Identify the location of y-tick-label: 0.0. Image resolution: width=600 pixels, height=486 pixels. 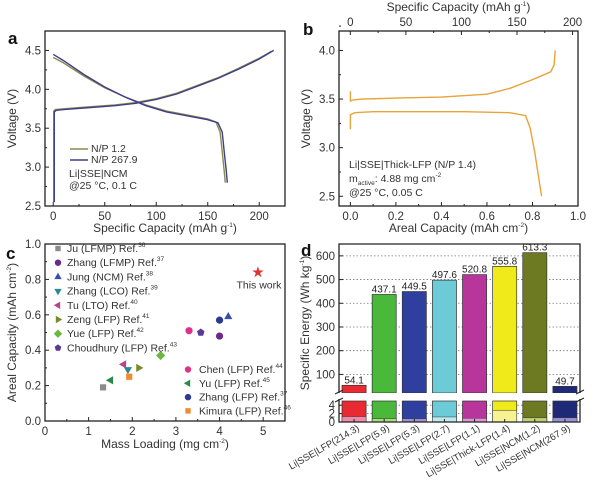
(33, 422).